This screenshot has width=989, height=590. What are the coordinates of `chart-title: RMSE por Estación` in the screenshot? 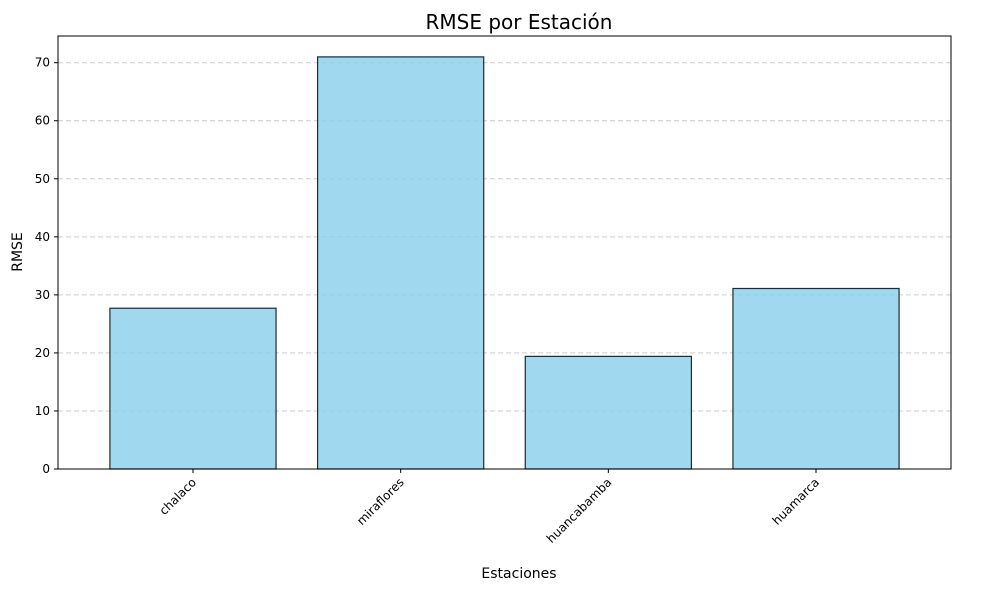 It's located at (519, 22).